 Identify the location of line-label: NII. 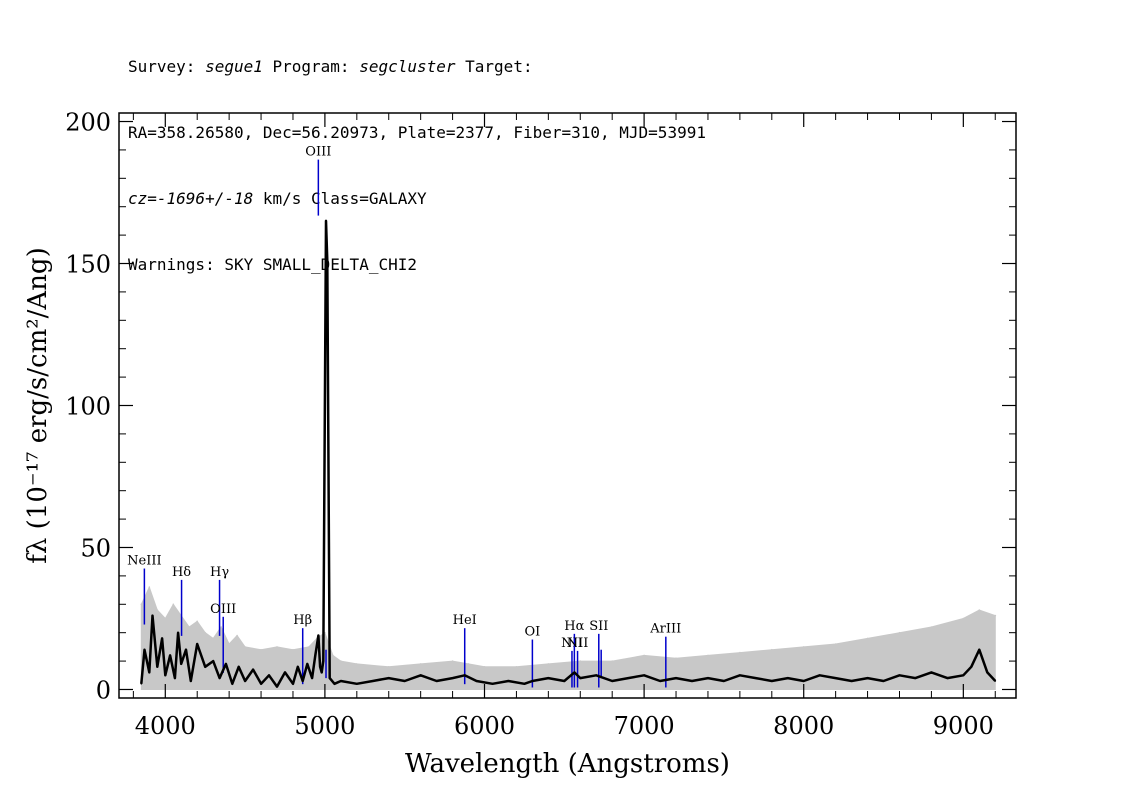
(572, 643).